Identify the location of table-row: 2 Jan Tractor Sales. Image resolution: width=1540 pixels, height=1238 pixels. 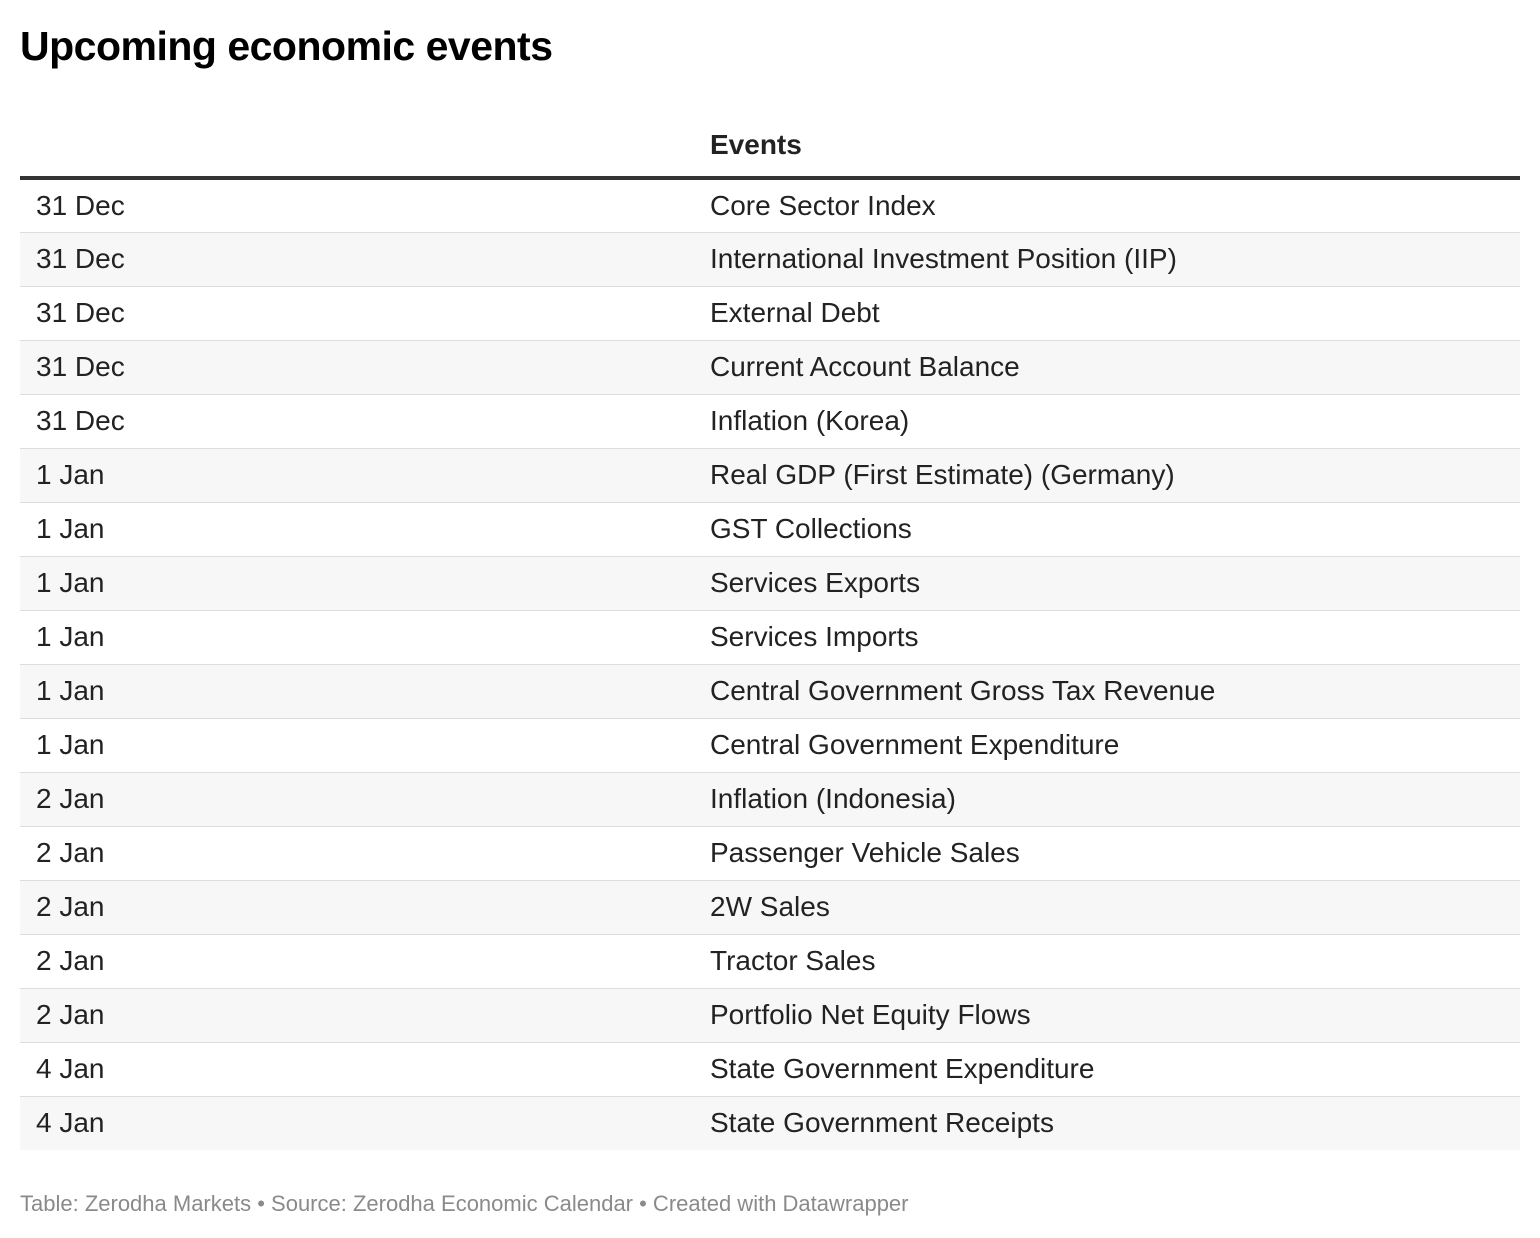
(770, 961).